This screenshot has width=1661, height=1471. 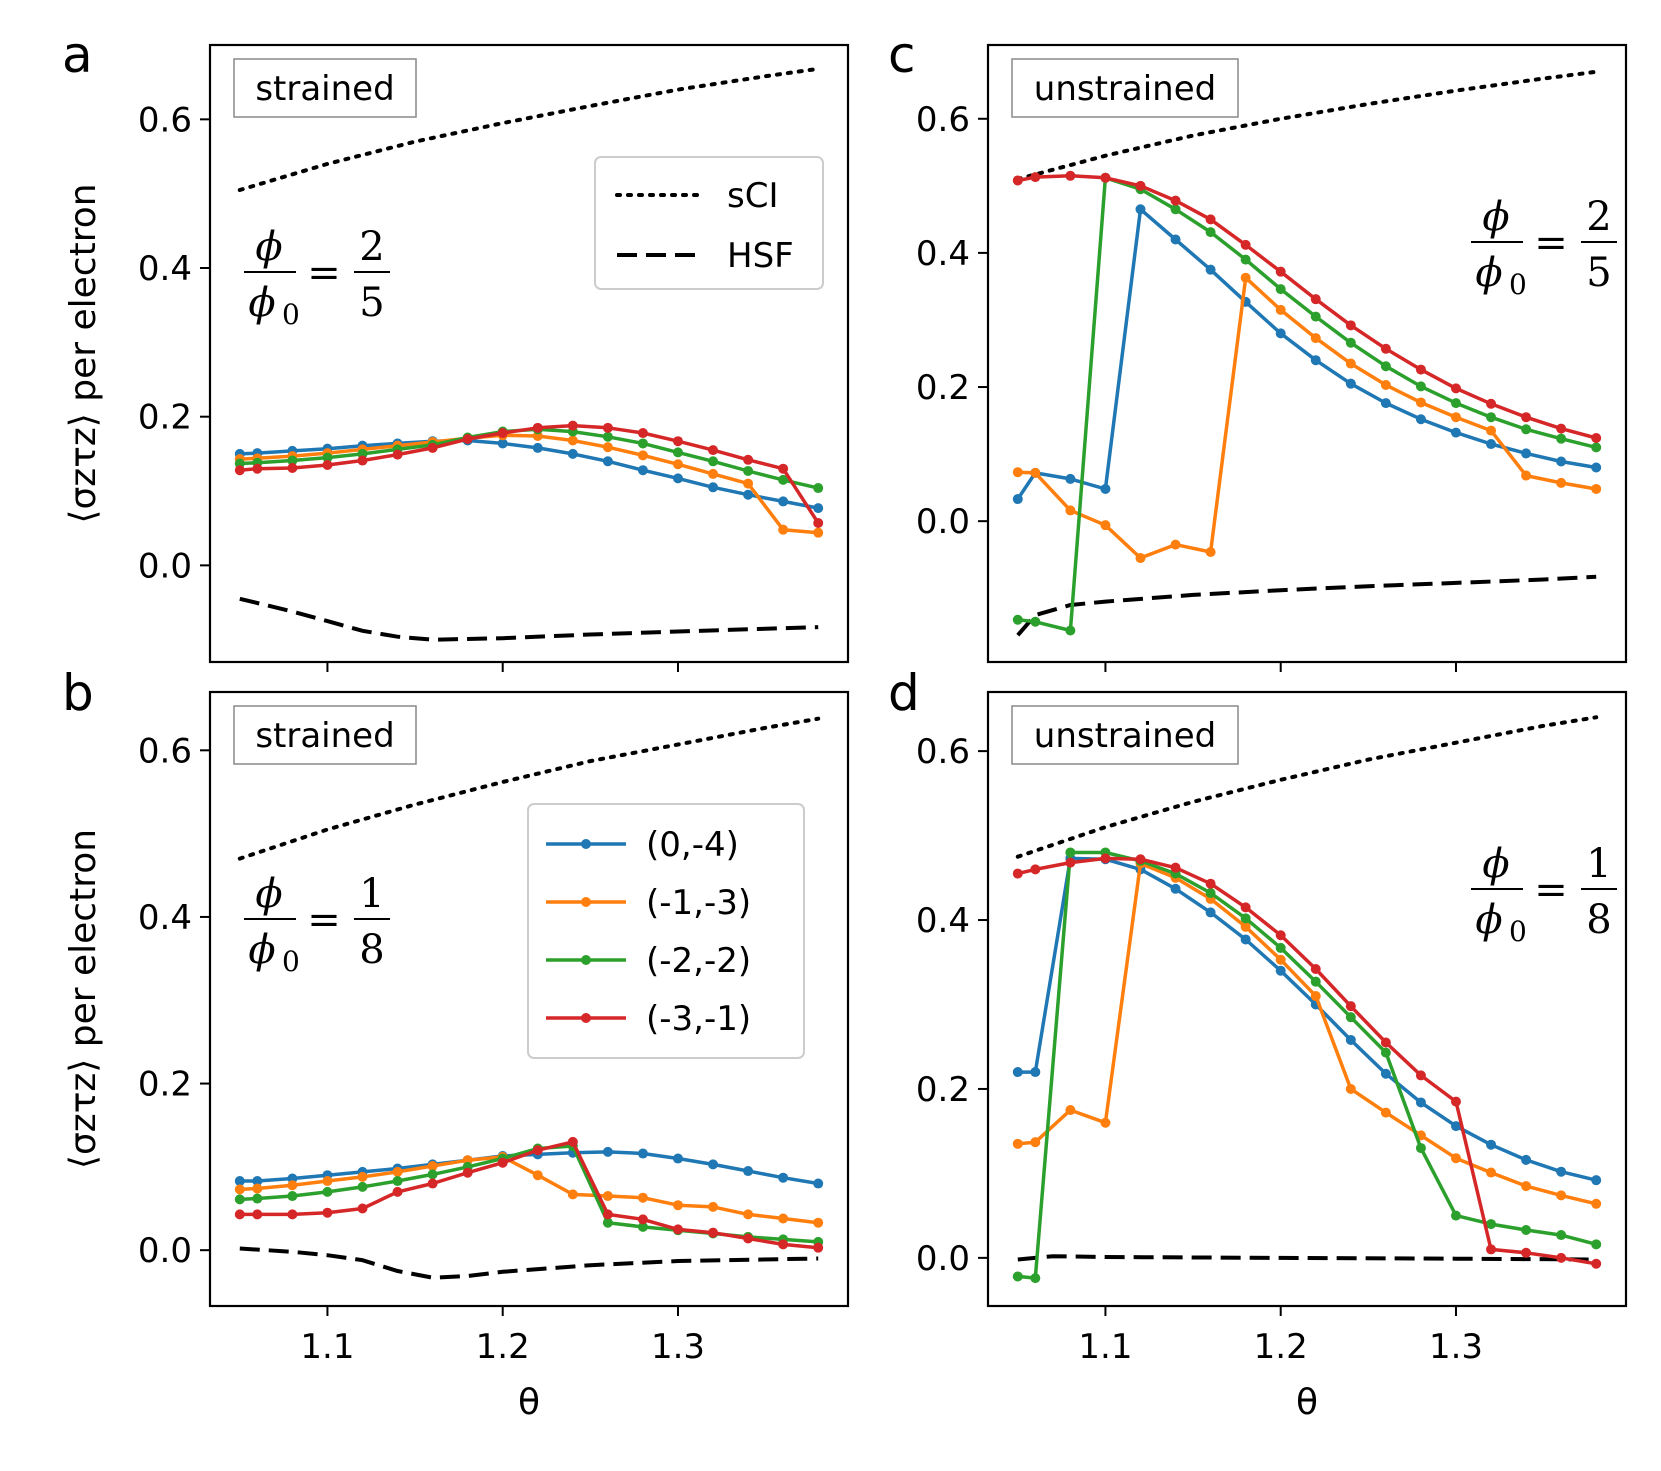 What do you see at coordinates (165, 566) in the screenshot?
I see `y-tick-label: 0.0` at bounding box center [165, 566].